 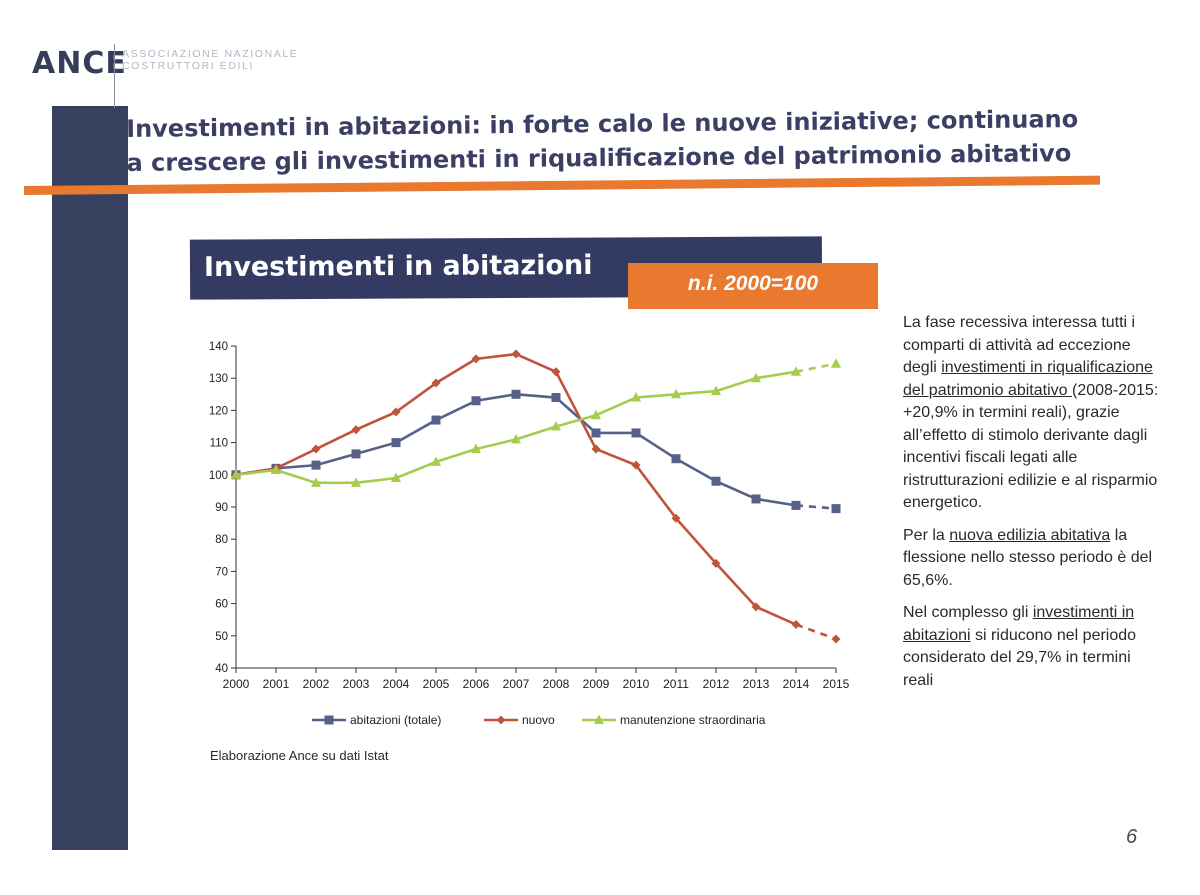 I want to click on page-number: 6, so click(x=1132, y=837).